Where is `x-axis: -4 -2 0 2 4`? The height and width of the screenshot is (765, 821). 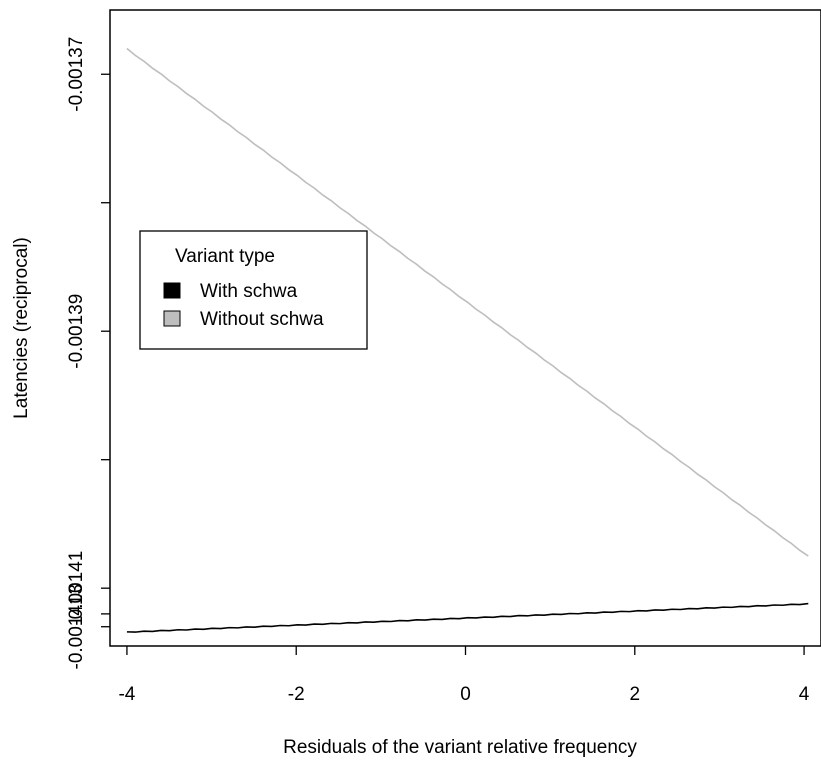
x-axis: -4 -2 0 2 4 is located at coordinates (464, 675).